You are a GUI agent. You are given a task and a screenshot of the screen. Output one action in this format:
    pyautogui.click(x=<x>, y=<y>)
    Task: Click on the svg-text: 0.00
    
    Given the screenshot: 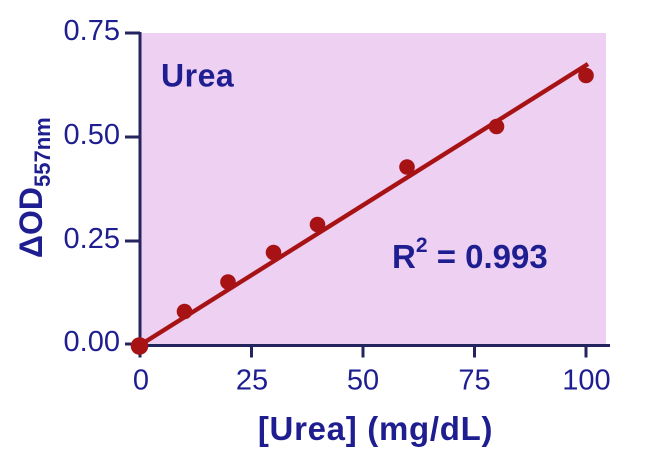 What is the action you would take?
    pyautogui.click(x=92, y=342)
    